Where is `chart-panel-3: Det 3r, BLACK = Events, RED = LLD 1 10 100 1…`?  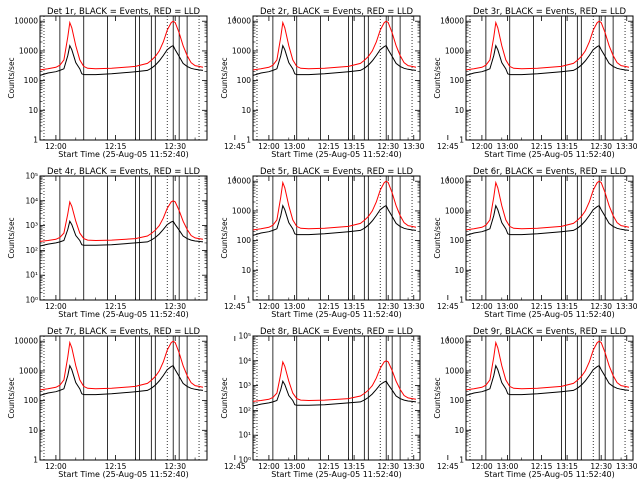 chart-panel-3: Det 3r, BLACK = Events, RED = LLD 1 10 100 1… is located at coordinates (533, 83).